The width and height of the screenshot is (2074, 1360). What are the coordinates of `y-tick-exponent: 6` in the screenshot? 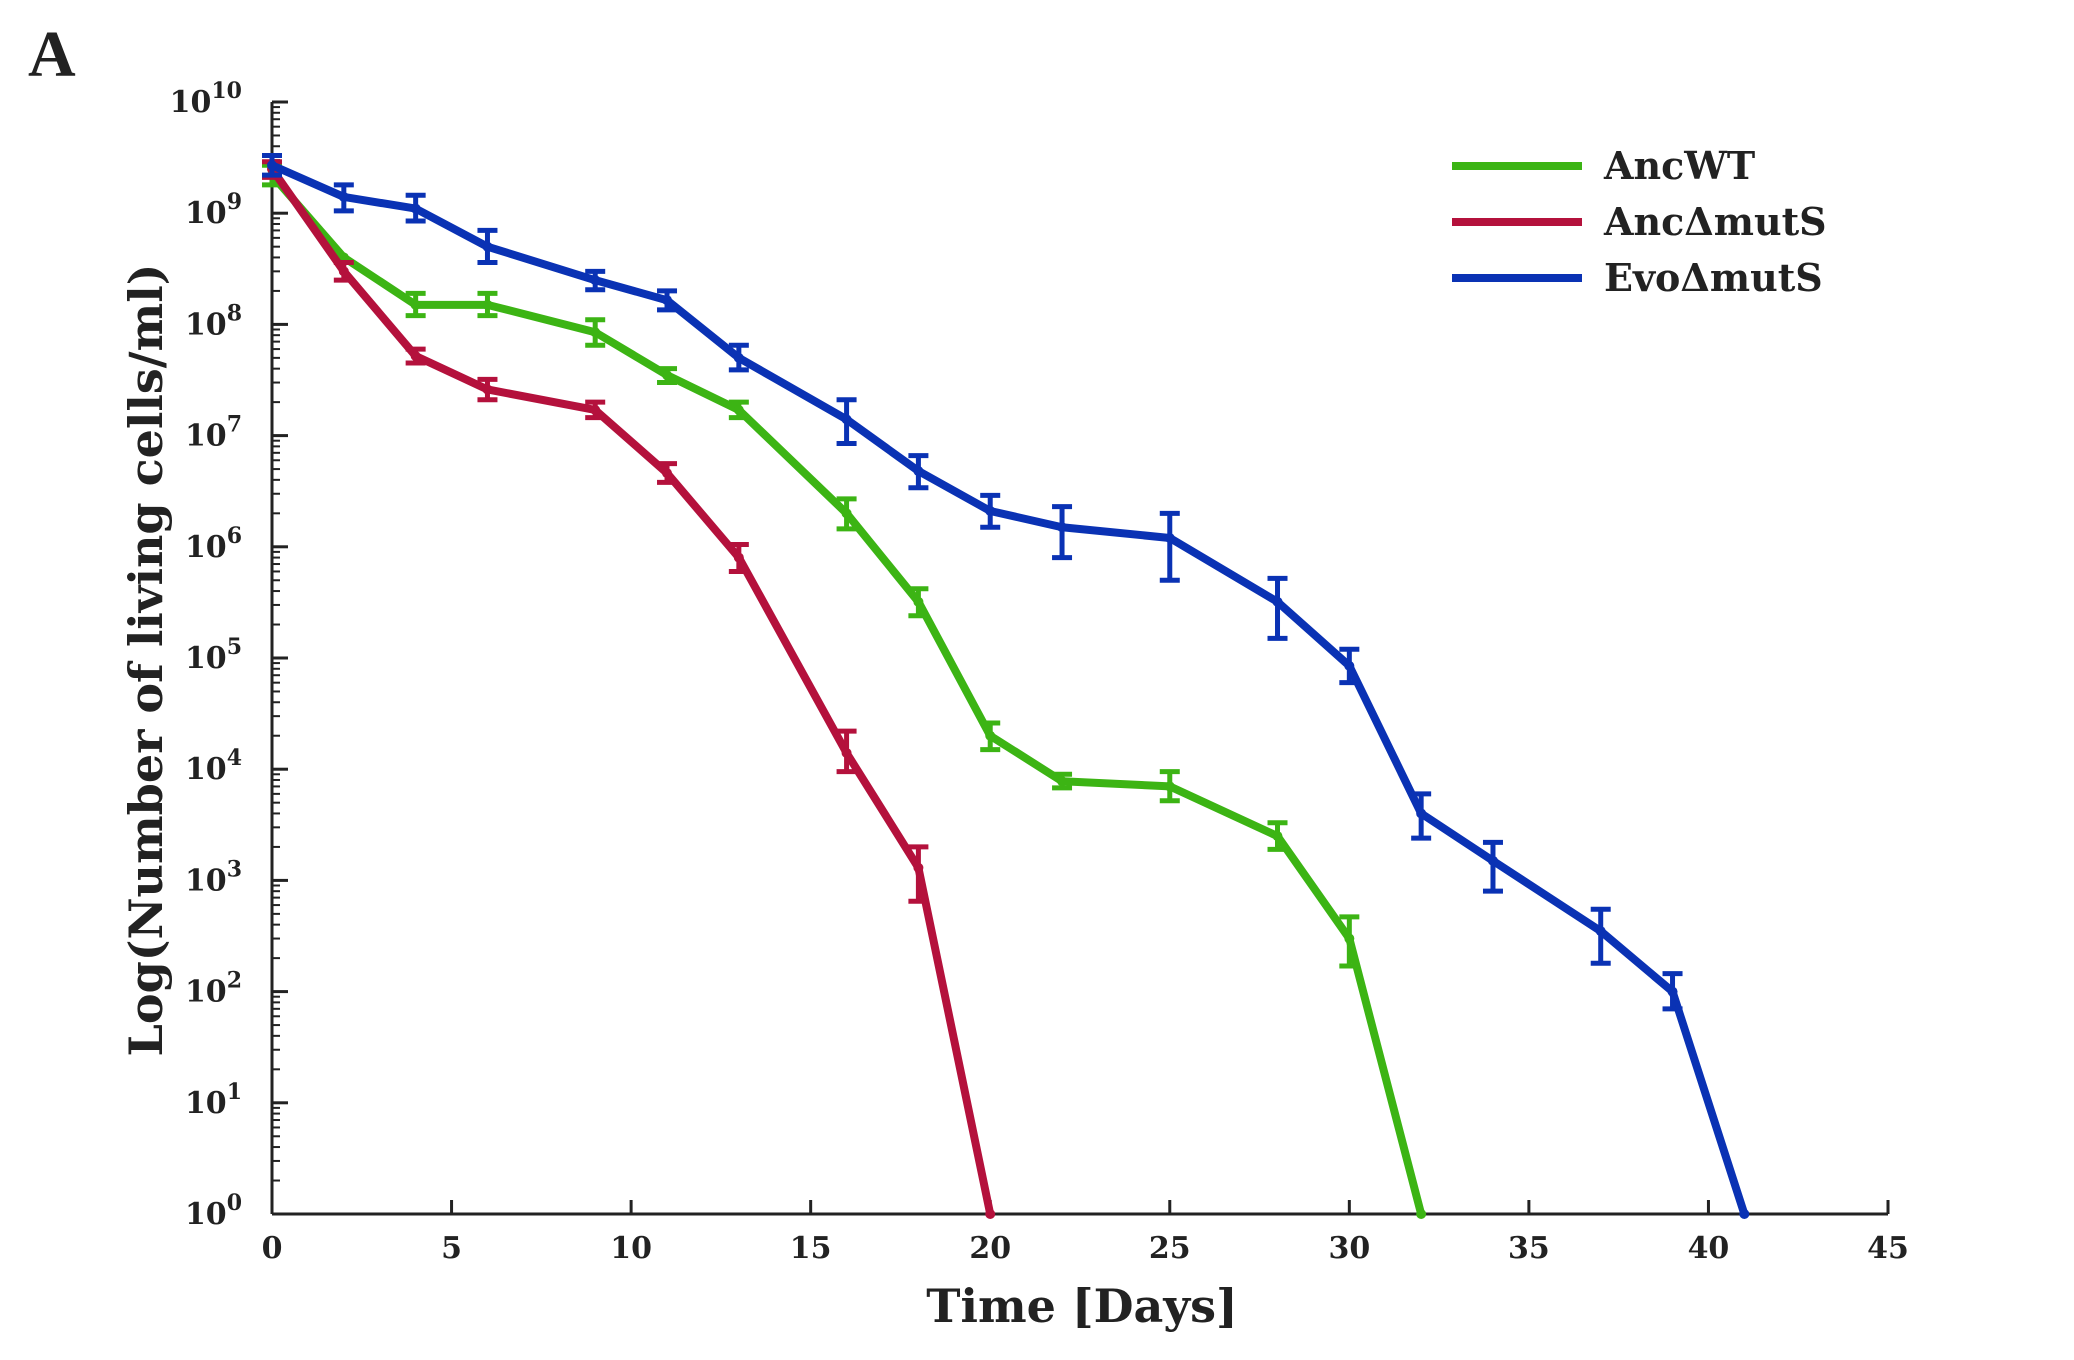 It's located at (234, 536).